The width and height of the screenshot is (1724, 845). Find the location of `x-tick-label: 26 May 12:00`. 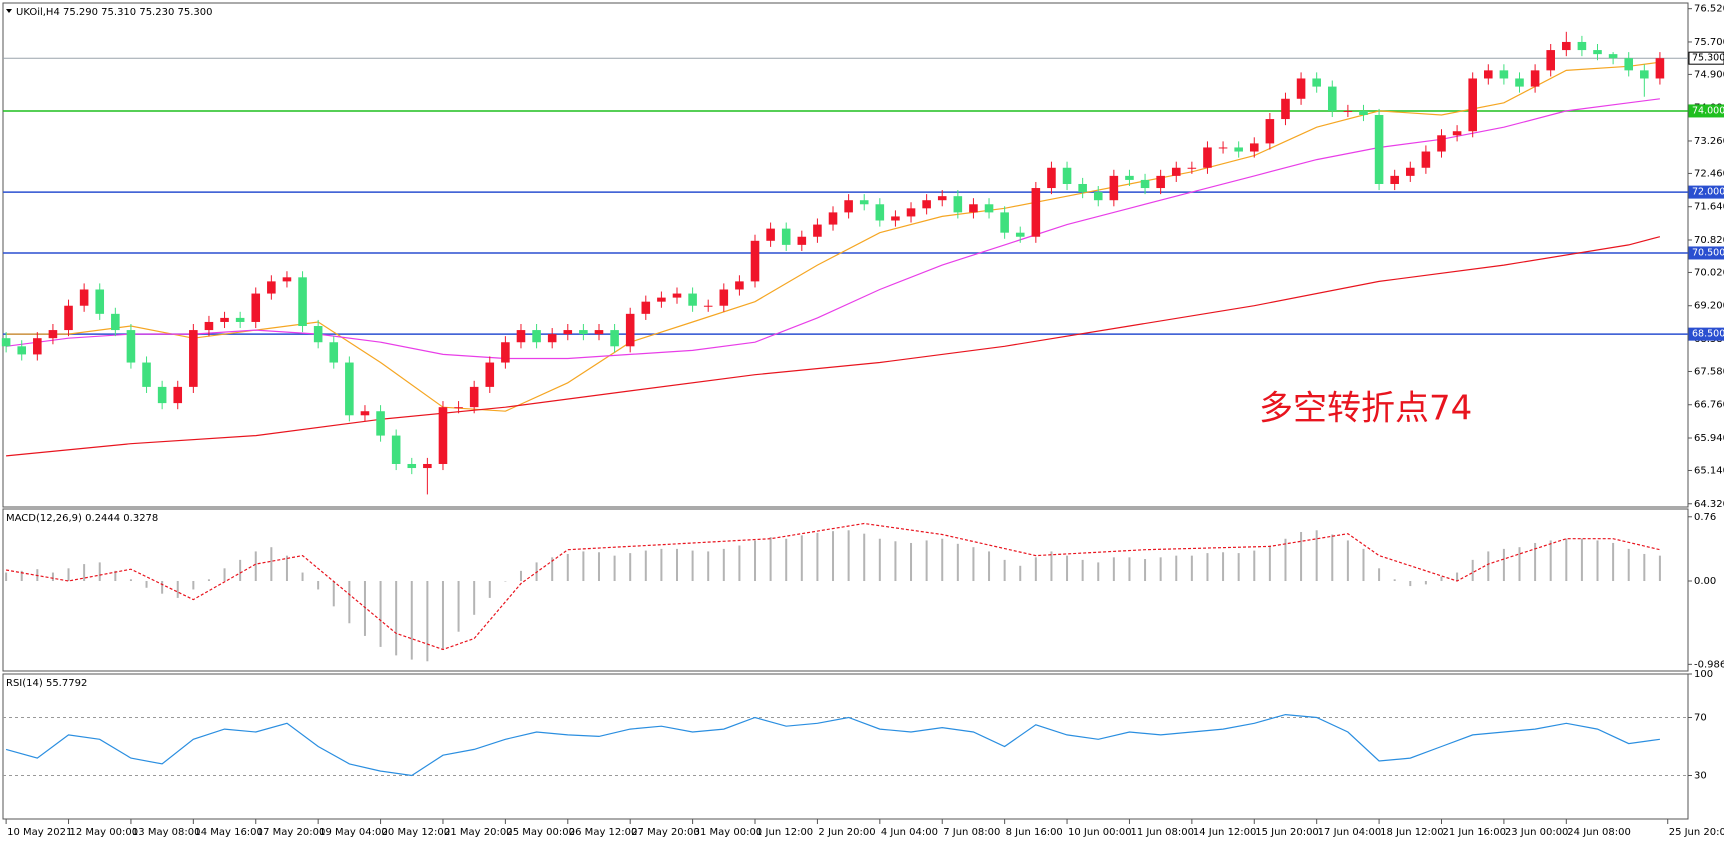

x-tick-label: 26 May 12:00 is located at coordinates (603, 832).